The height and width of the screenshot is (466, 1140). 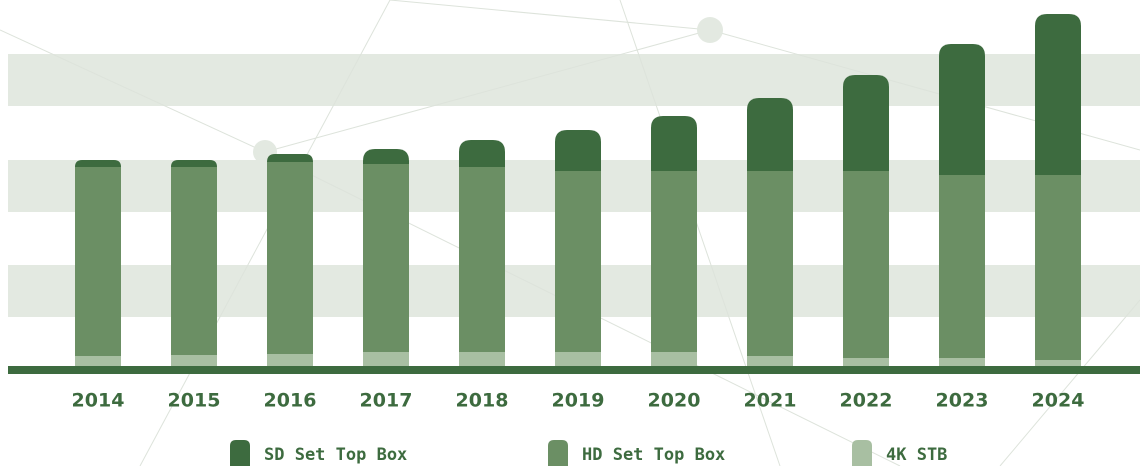 I want to click on x-tick-label: 2014, so click(x=98, y=401).